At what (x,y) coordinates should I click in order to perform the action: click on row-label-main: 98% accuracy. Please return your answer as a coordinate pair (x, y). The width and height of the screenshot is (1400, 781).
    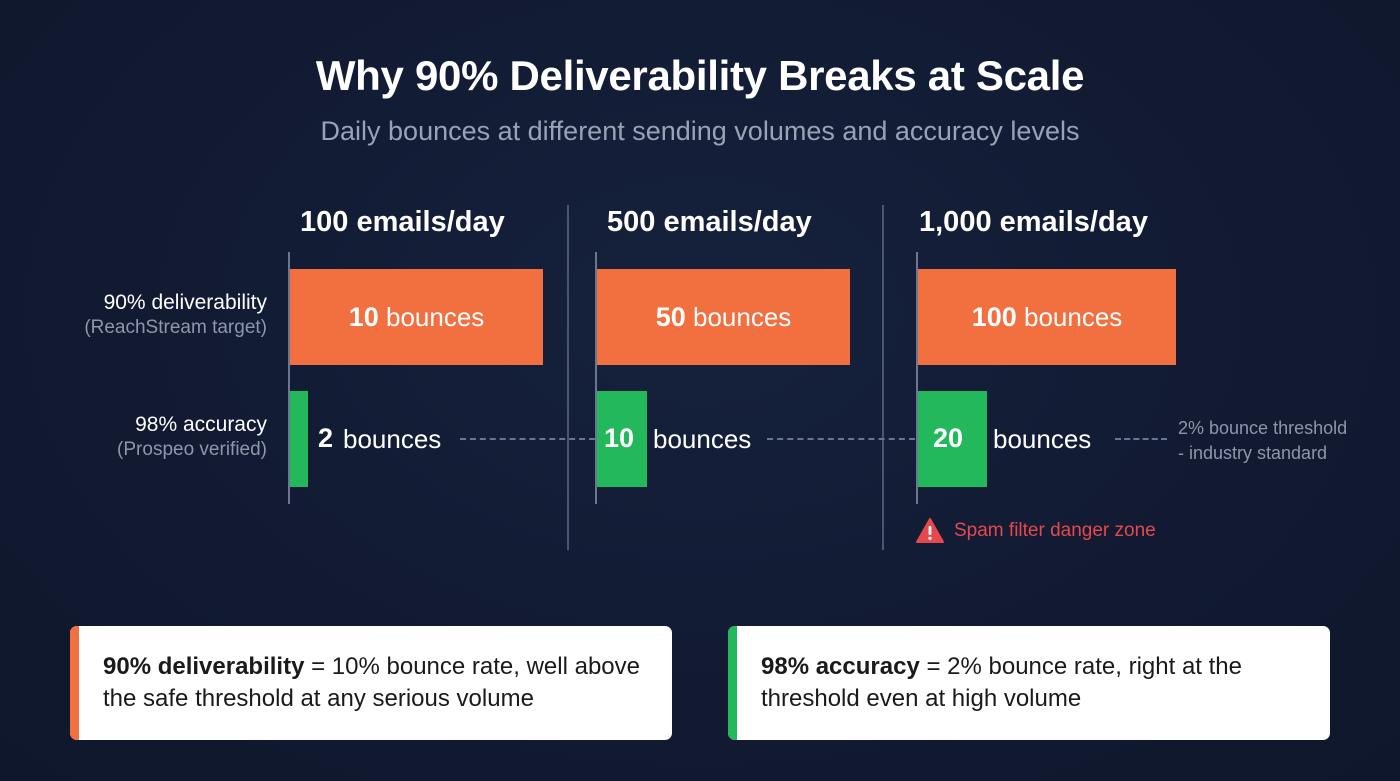
    Looking at the image, I should click on (201, 424).